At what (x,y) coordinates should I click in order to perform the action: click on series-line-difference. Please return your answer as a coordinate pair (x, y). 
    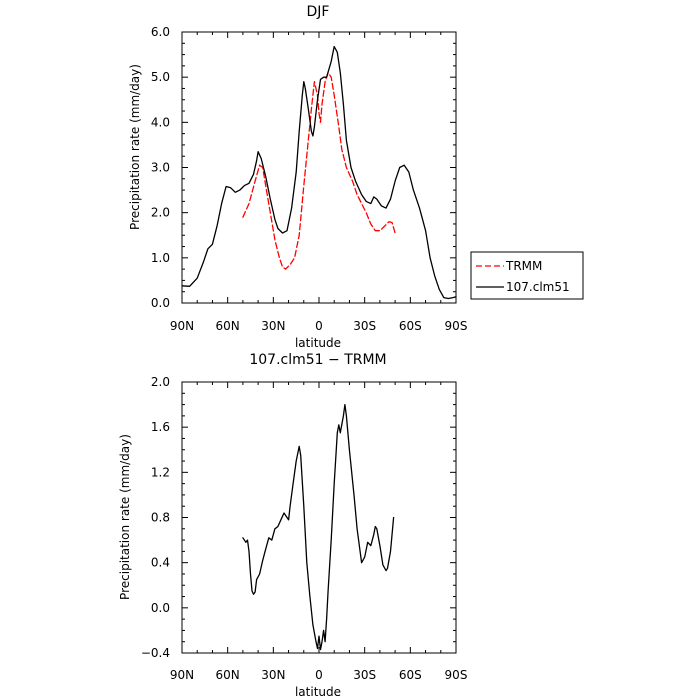
    Looking at the image, I should click on (318, 527).